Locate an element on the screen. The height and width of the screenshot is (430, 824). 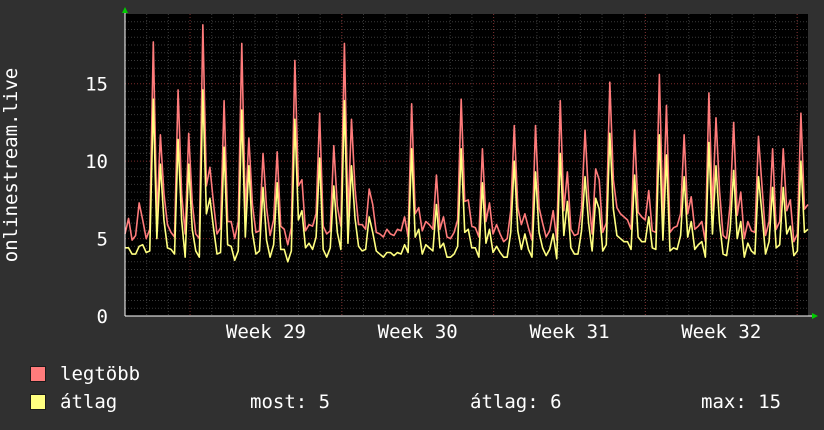
legend-label-avg: átlag is located at coordinates (89, 402).